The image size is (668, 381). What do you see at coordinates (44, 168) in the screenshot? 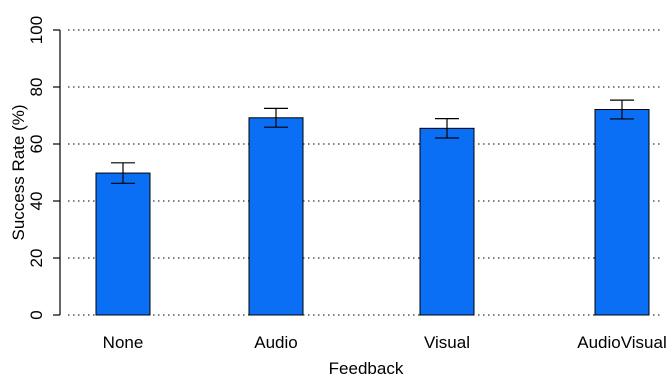
I see `y-axis: 0 20 40 60 80 100` at bounding box center [44, 168].